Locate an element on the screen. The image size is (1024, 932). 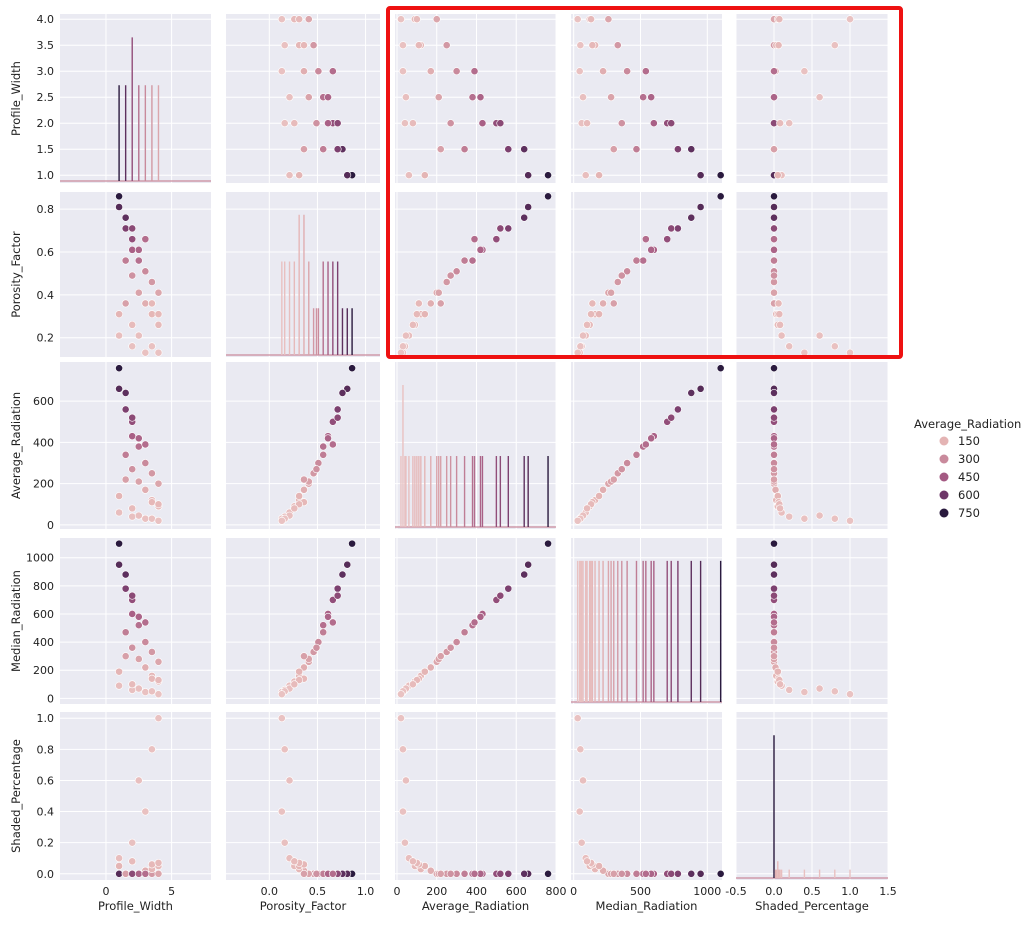
panel-median-radiation-vs-shaded-percentage is located at coordinates (812, 621).